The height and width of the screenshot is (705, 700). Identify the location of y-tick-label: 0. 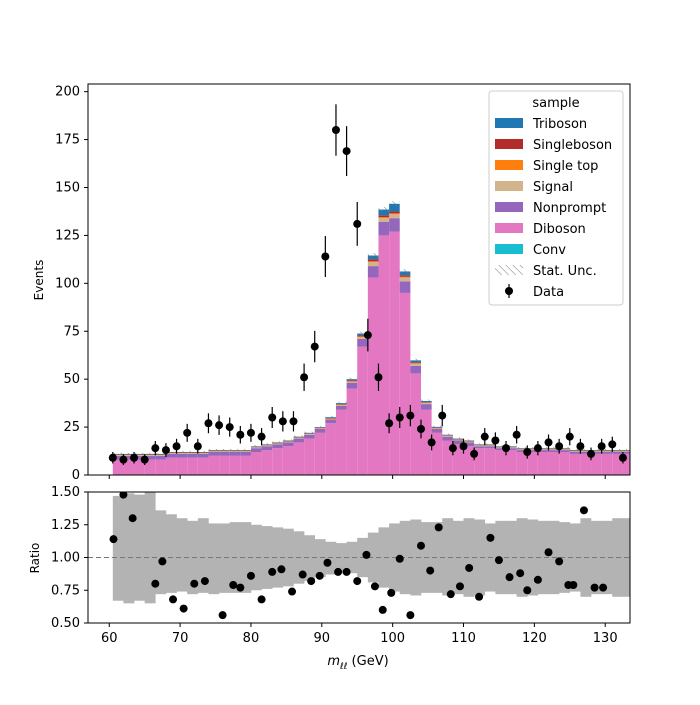
(76, 475).